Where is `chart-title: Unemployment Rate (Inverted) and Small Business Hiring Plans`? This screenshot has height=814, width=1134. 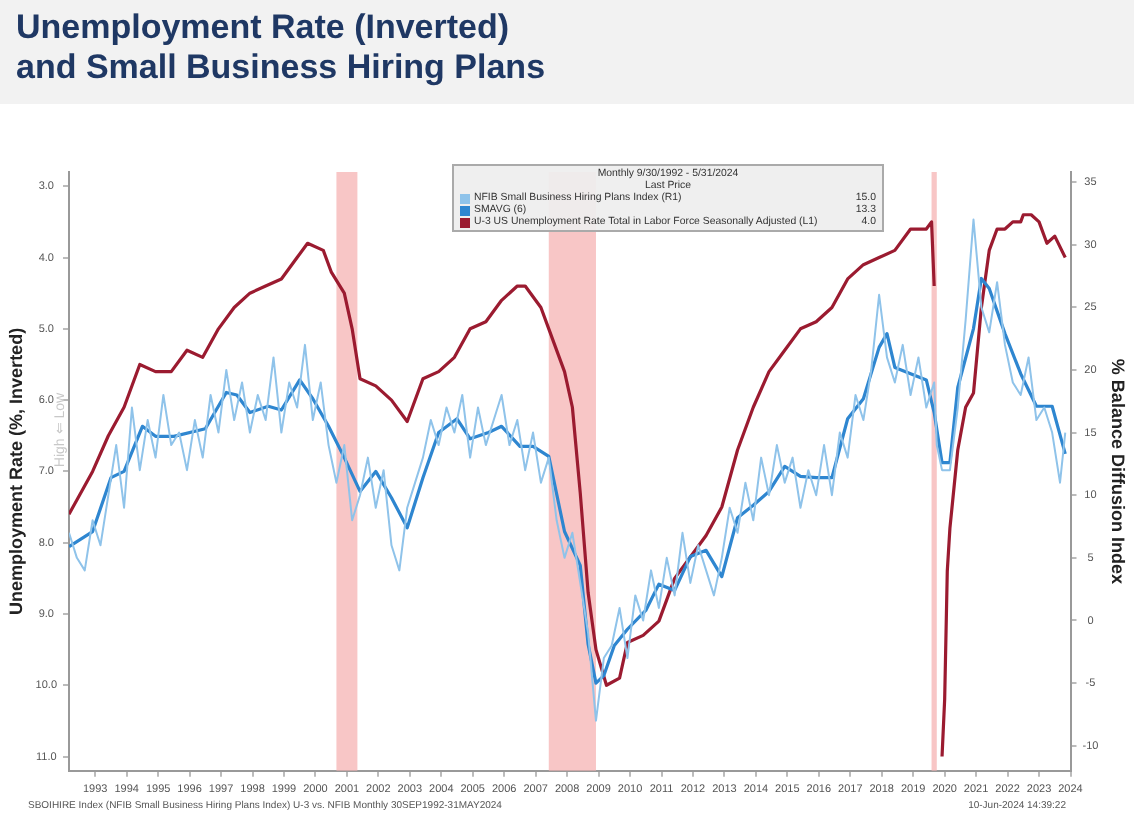 chart-title: Unemployment Rate (Inverted) and Small Business Hiring Plans is located at coordinates (281, 48).